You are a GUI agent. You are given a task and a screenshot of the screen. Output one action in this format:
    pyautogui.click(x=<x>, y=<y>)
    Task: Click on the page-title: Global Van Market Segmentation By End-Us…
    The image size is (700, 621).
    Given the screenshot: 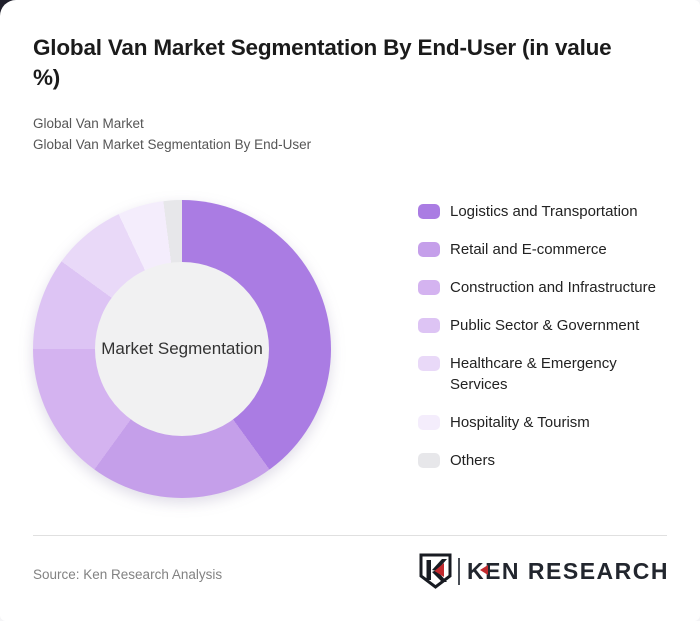 What is the action you would take?
    pyautogui.click(x=322, y=62)
    